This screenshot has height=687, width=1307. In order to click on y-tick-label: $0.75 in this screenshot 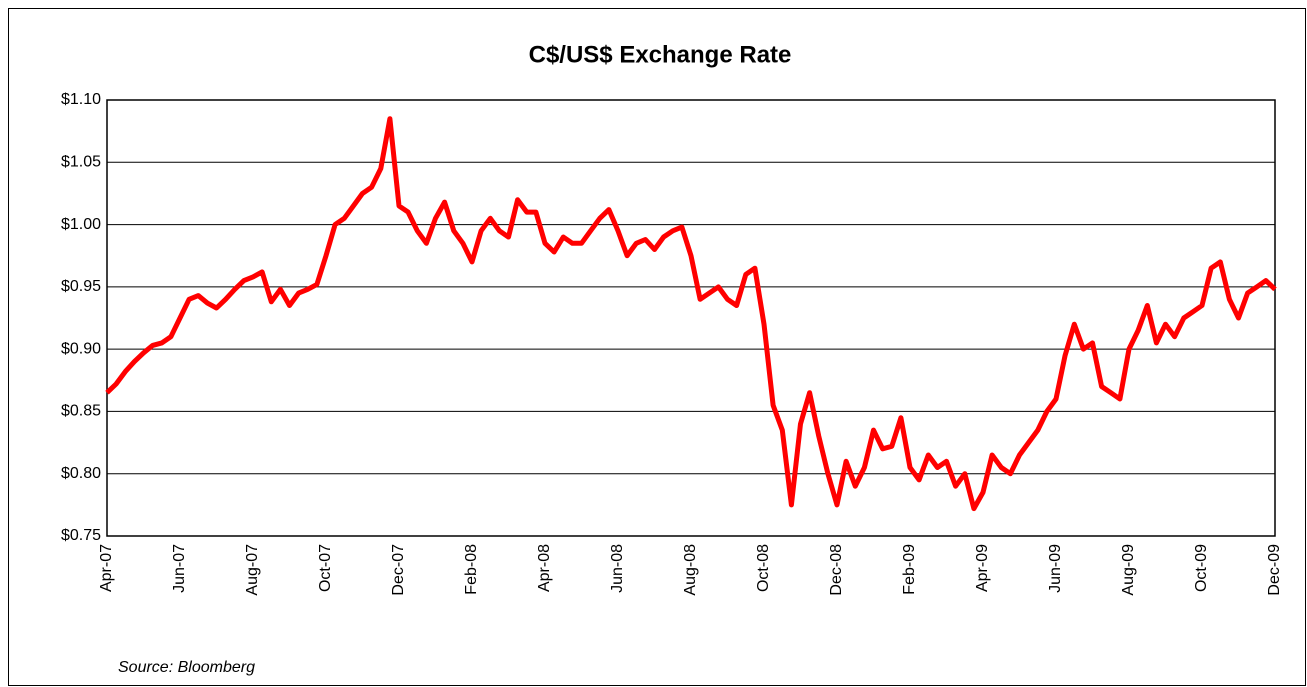, I will do `click(81, 535)`.